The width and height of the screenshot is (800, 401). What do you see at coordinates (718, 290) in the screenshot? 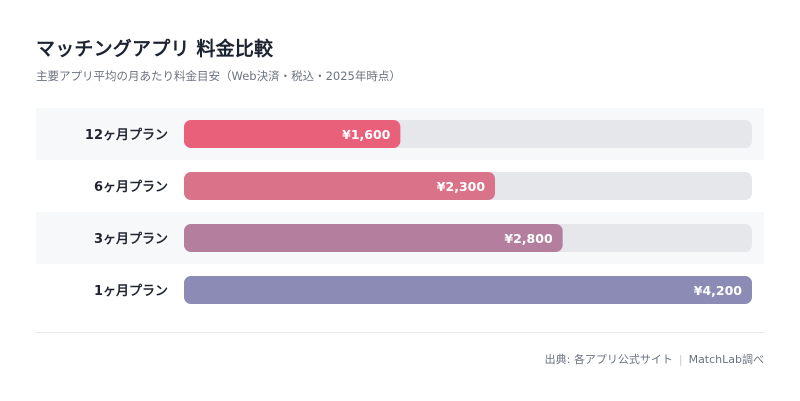
I see `bar-value-label: ¥4,200` at bounding box center [718, 290].